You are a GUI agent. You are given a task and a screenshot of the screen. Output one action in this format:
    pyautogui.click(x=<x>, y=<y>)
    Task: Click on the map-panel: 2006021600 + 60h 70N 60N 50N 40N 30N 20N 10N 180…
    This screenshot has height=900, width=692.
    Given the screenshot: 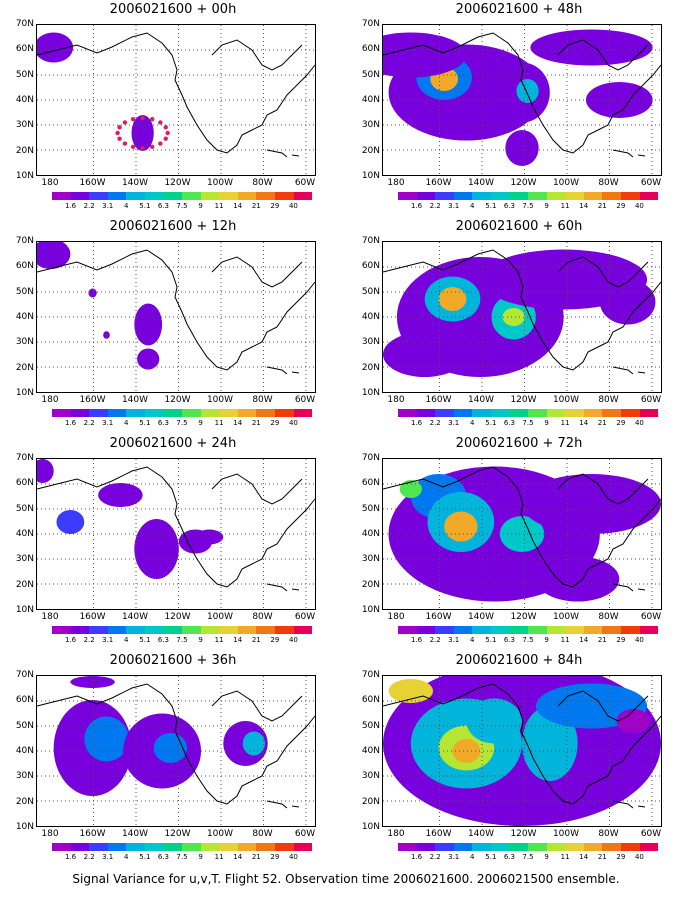 What is the action you would take?
    pyautogui.click(x=519, y=325)
    